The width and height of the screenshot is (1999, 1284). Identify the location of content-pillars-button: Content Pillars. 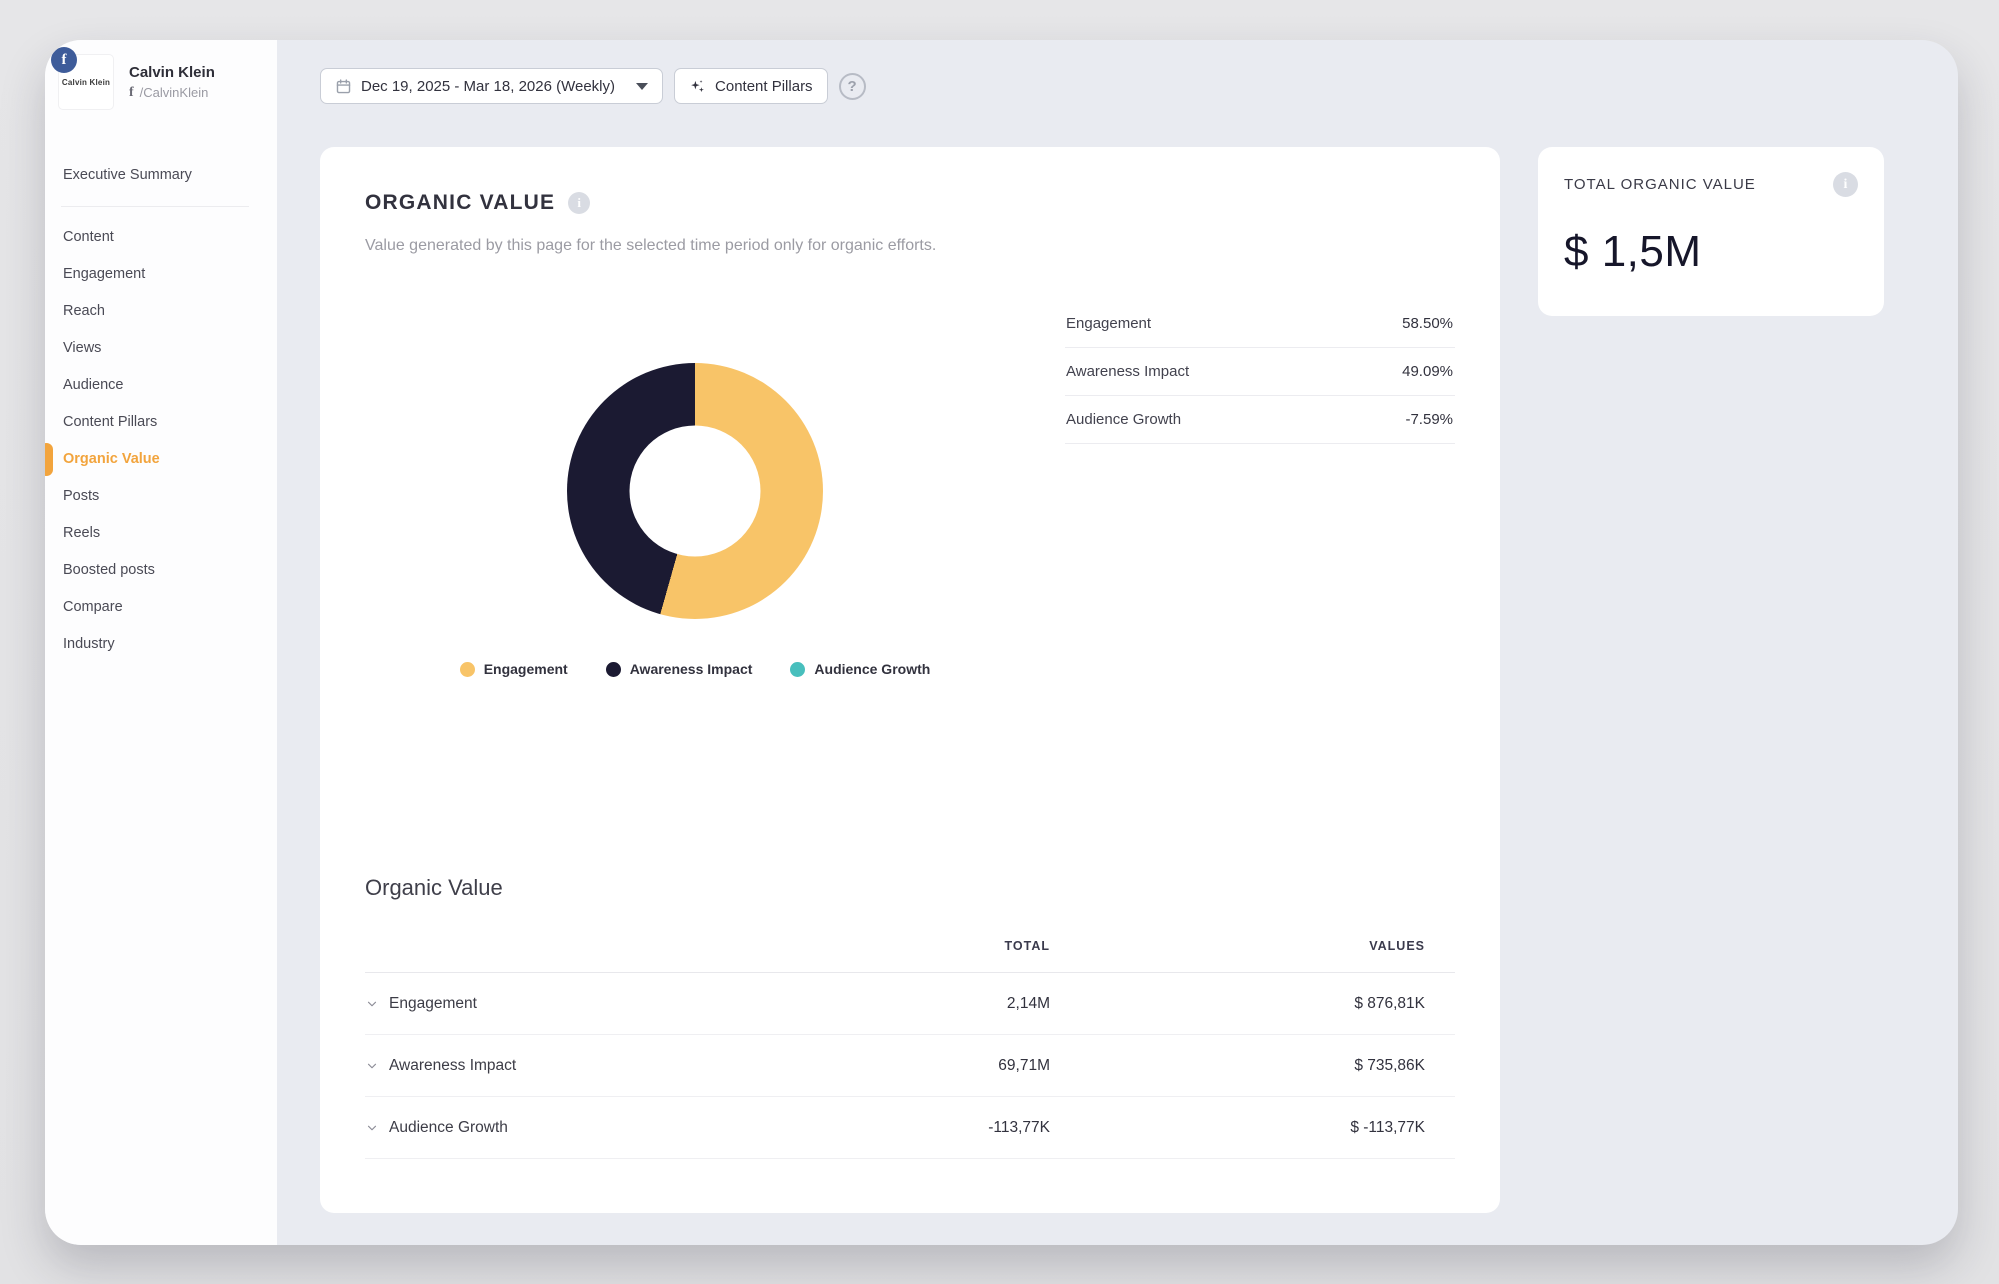
(751, 86).